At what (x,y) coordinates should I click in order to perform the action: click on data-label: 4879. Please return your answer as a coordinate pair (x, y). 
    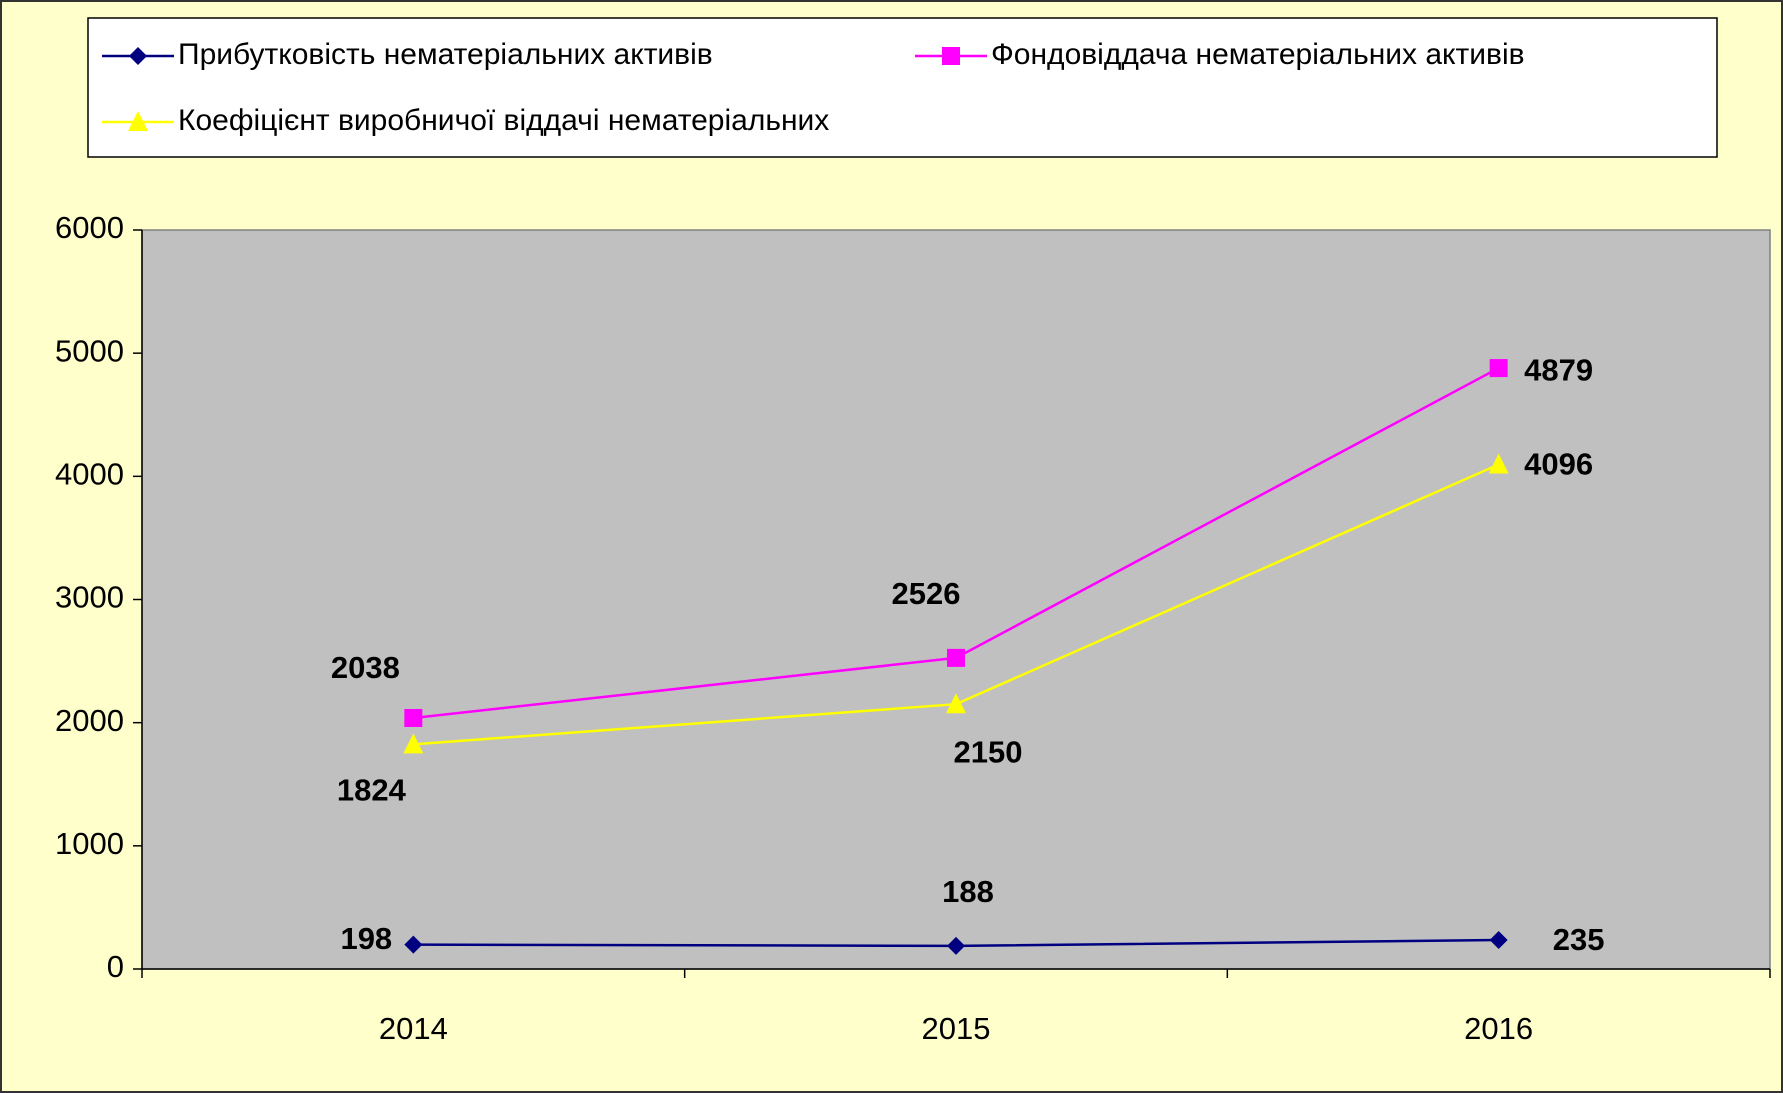
    Looking at the image, I should click on (1558, 369).